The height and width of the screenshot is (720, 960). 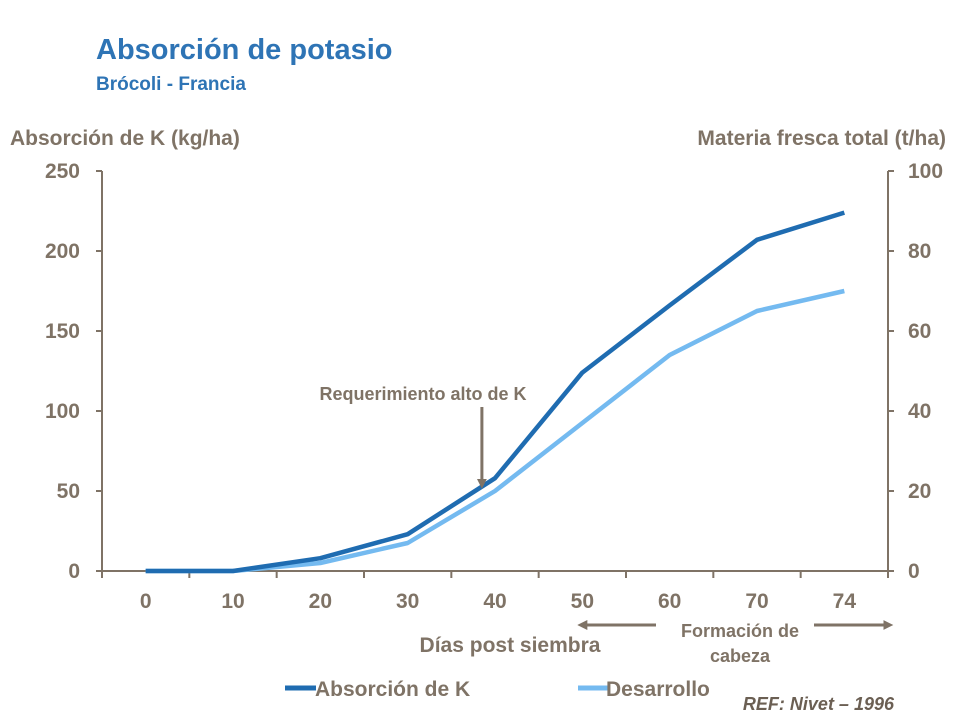 What do you see at coordinates (821, 138) in the screenshot?
I see `right-axis-label: Materia fresca total (t/ha)` at bounding box center [821, 138].